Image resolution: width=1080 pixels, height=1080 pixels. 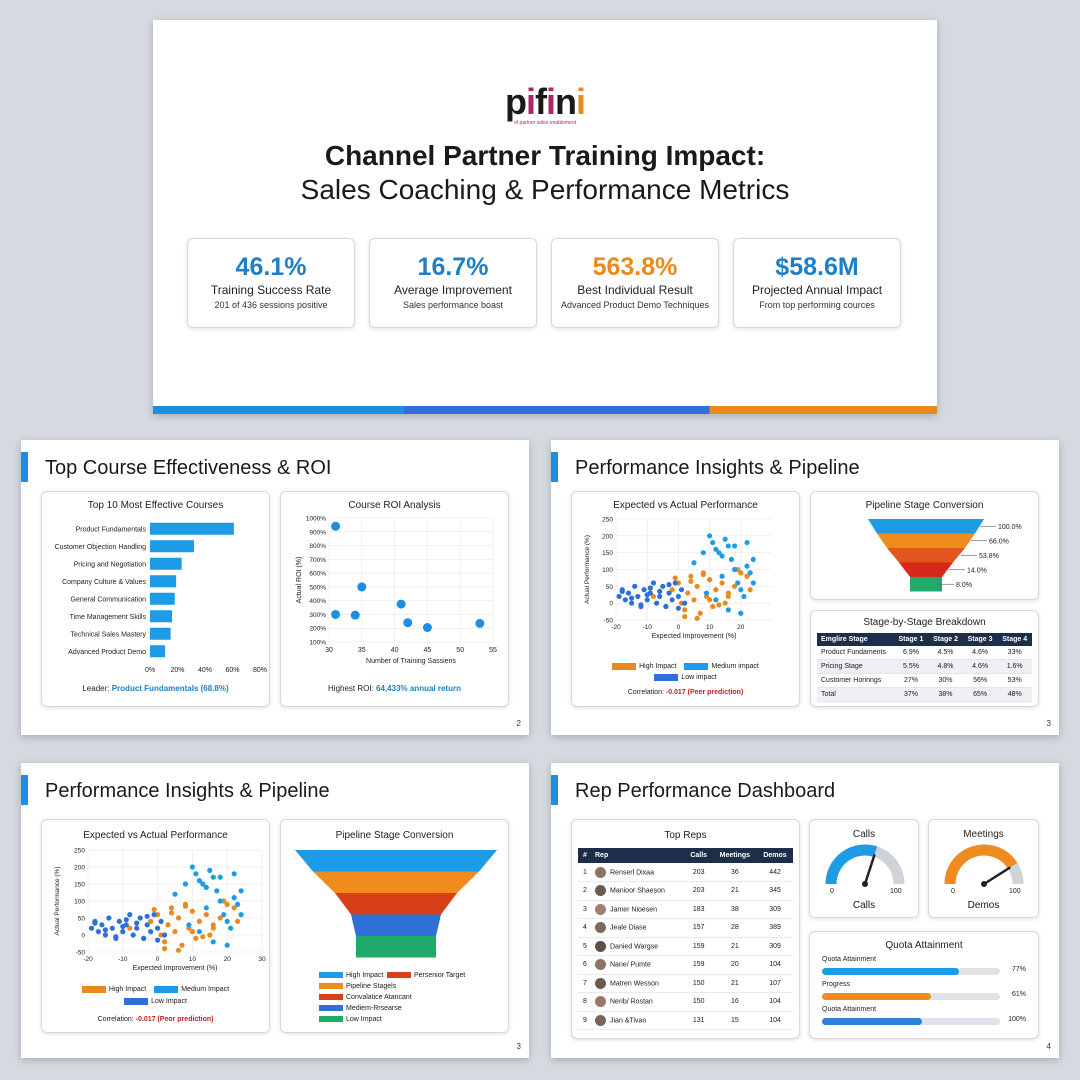 I want to click on calls-gauge-card: Calls 0 100 Calls, so click(x=864, y=868).